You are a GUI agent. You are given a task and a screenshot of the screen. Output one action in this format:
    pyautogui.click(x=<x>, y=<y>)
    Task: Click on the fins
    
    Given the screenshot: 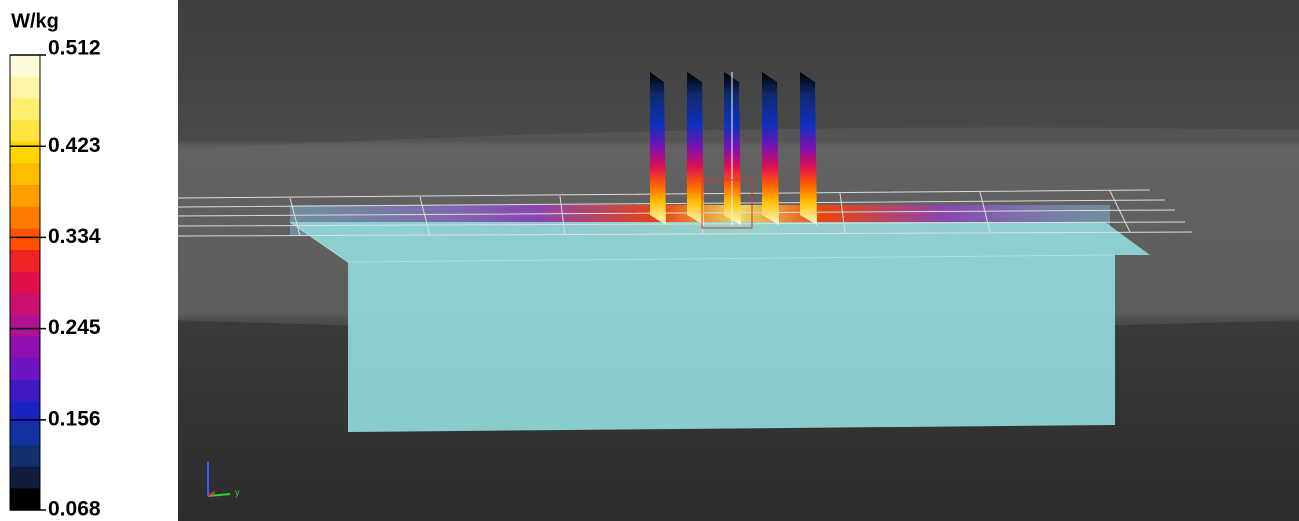 What is the action you would take?
    pyautogui.click(x=733, y=150)
    